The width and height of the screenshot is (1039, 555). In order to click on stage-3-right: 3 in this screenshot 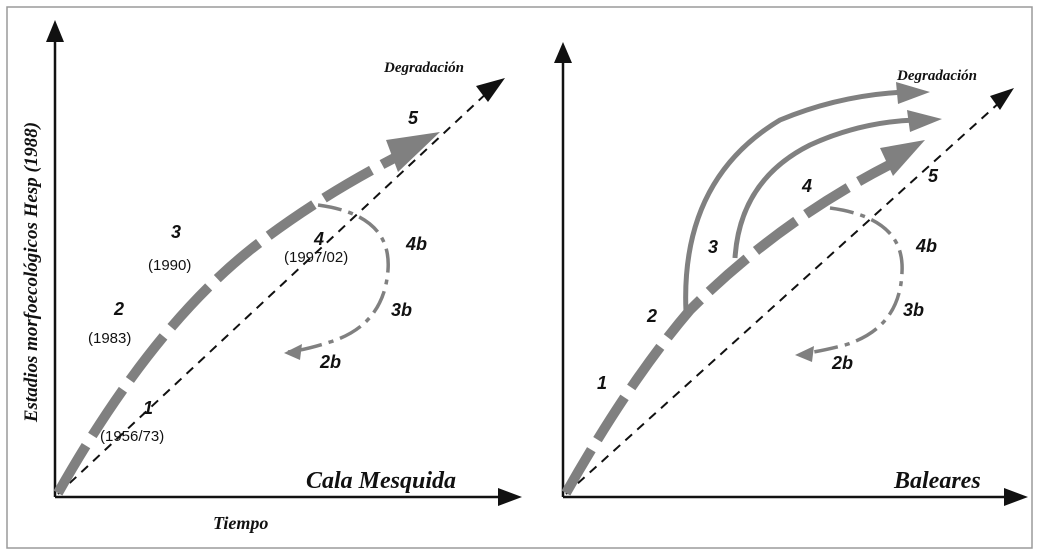, I will do `click(713, 247)`.